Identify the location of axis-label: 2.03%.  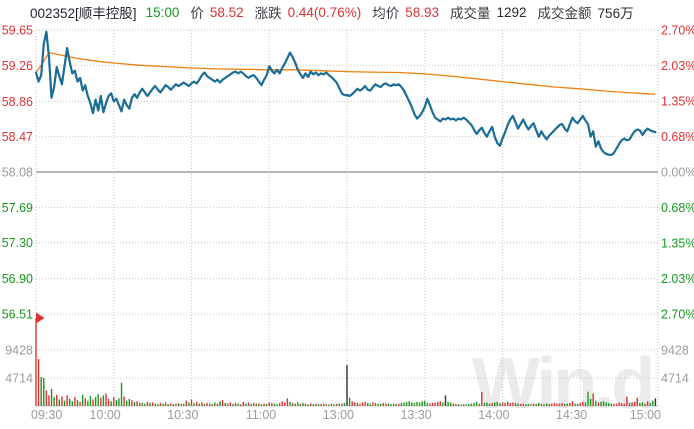
(677, 279).